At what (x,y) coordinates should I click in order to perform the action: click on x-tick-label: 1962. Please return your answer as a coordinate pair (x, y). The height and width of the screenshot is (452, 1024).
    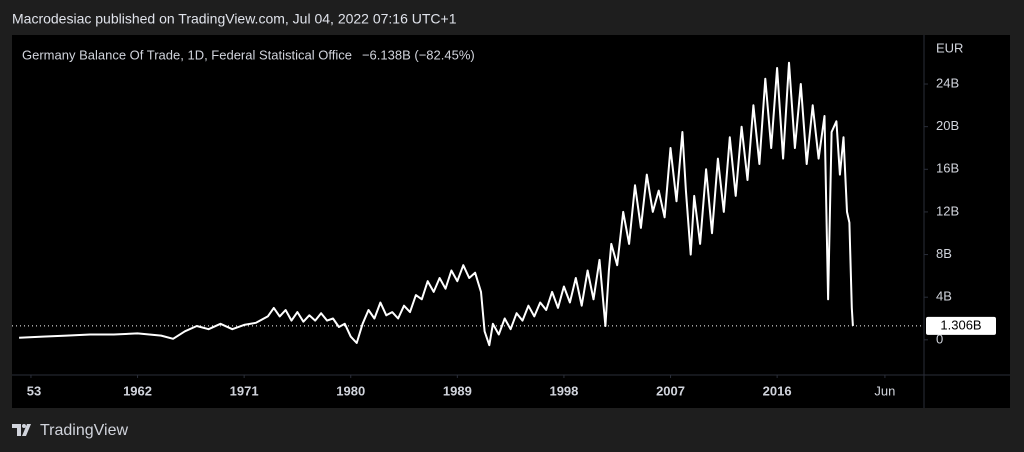
    Looking at the image, I should click on (137, 390).